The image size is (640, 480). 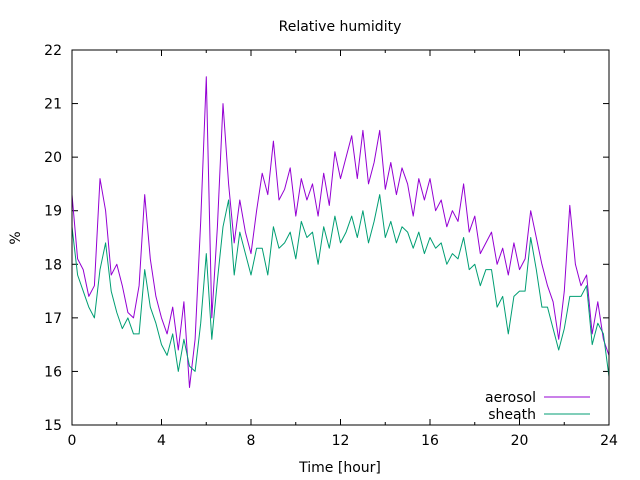 What do you see at coordinates (53, 105) in the screenshot?
I see `y-tick-label: 21` at bounding box center [53, 105].